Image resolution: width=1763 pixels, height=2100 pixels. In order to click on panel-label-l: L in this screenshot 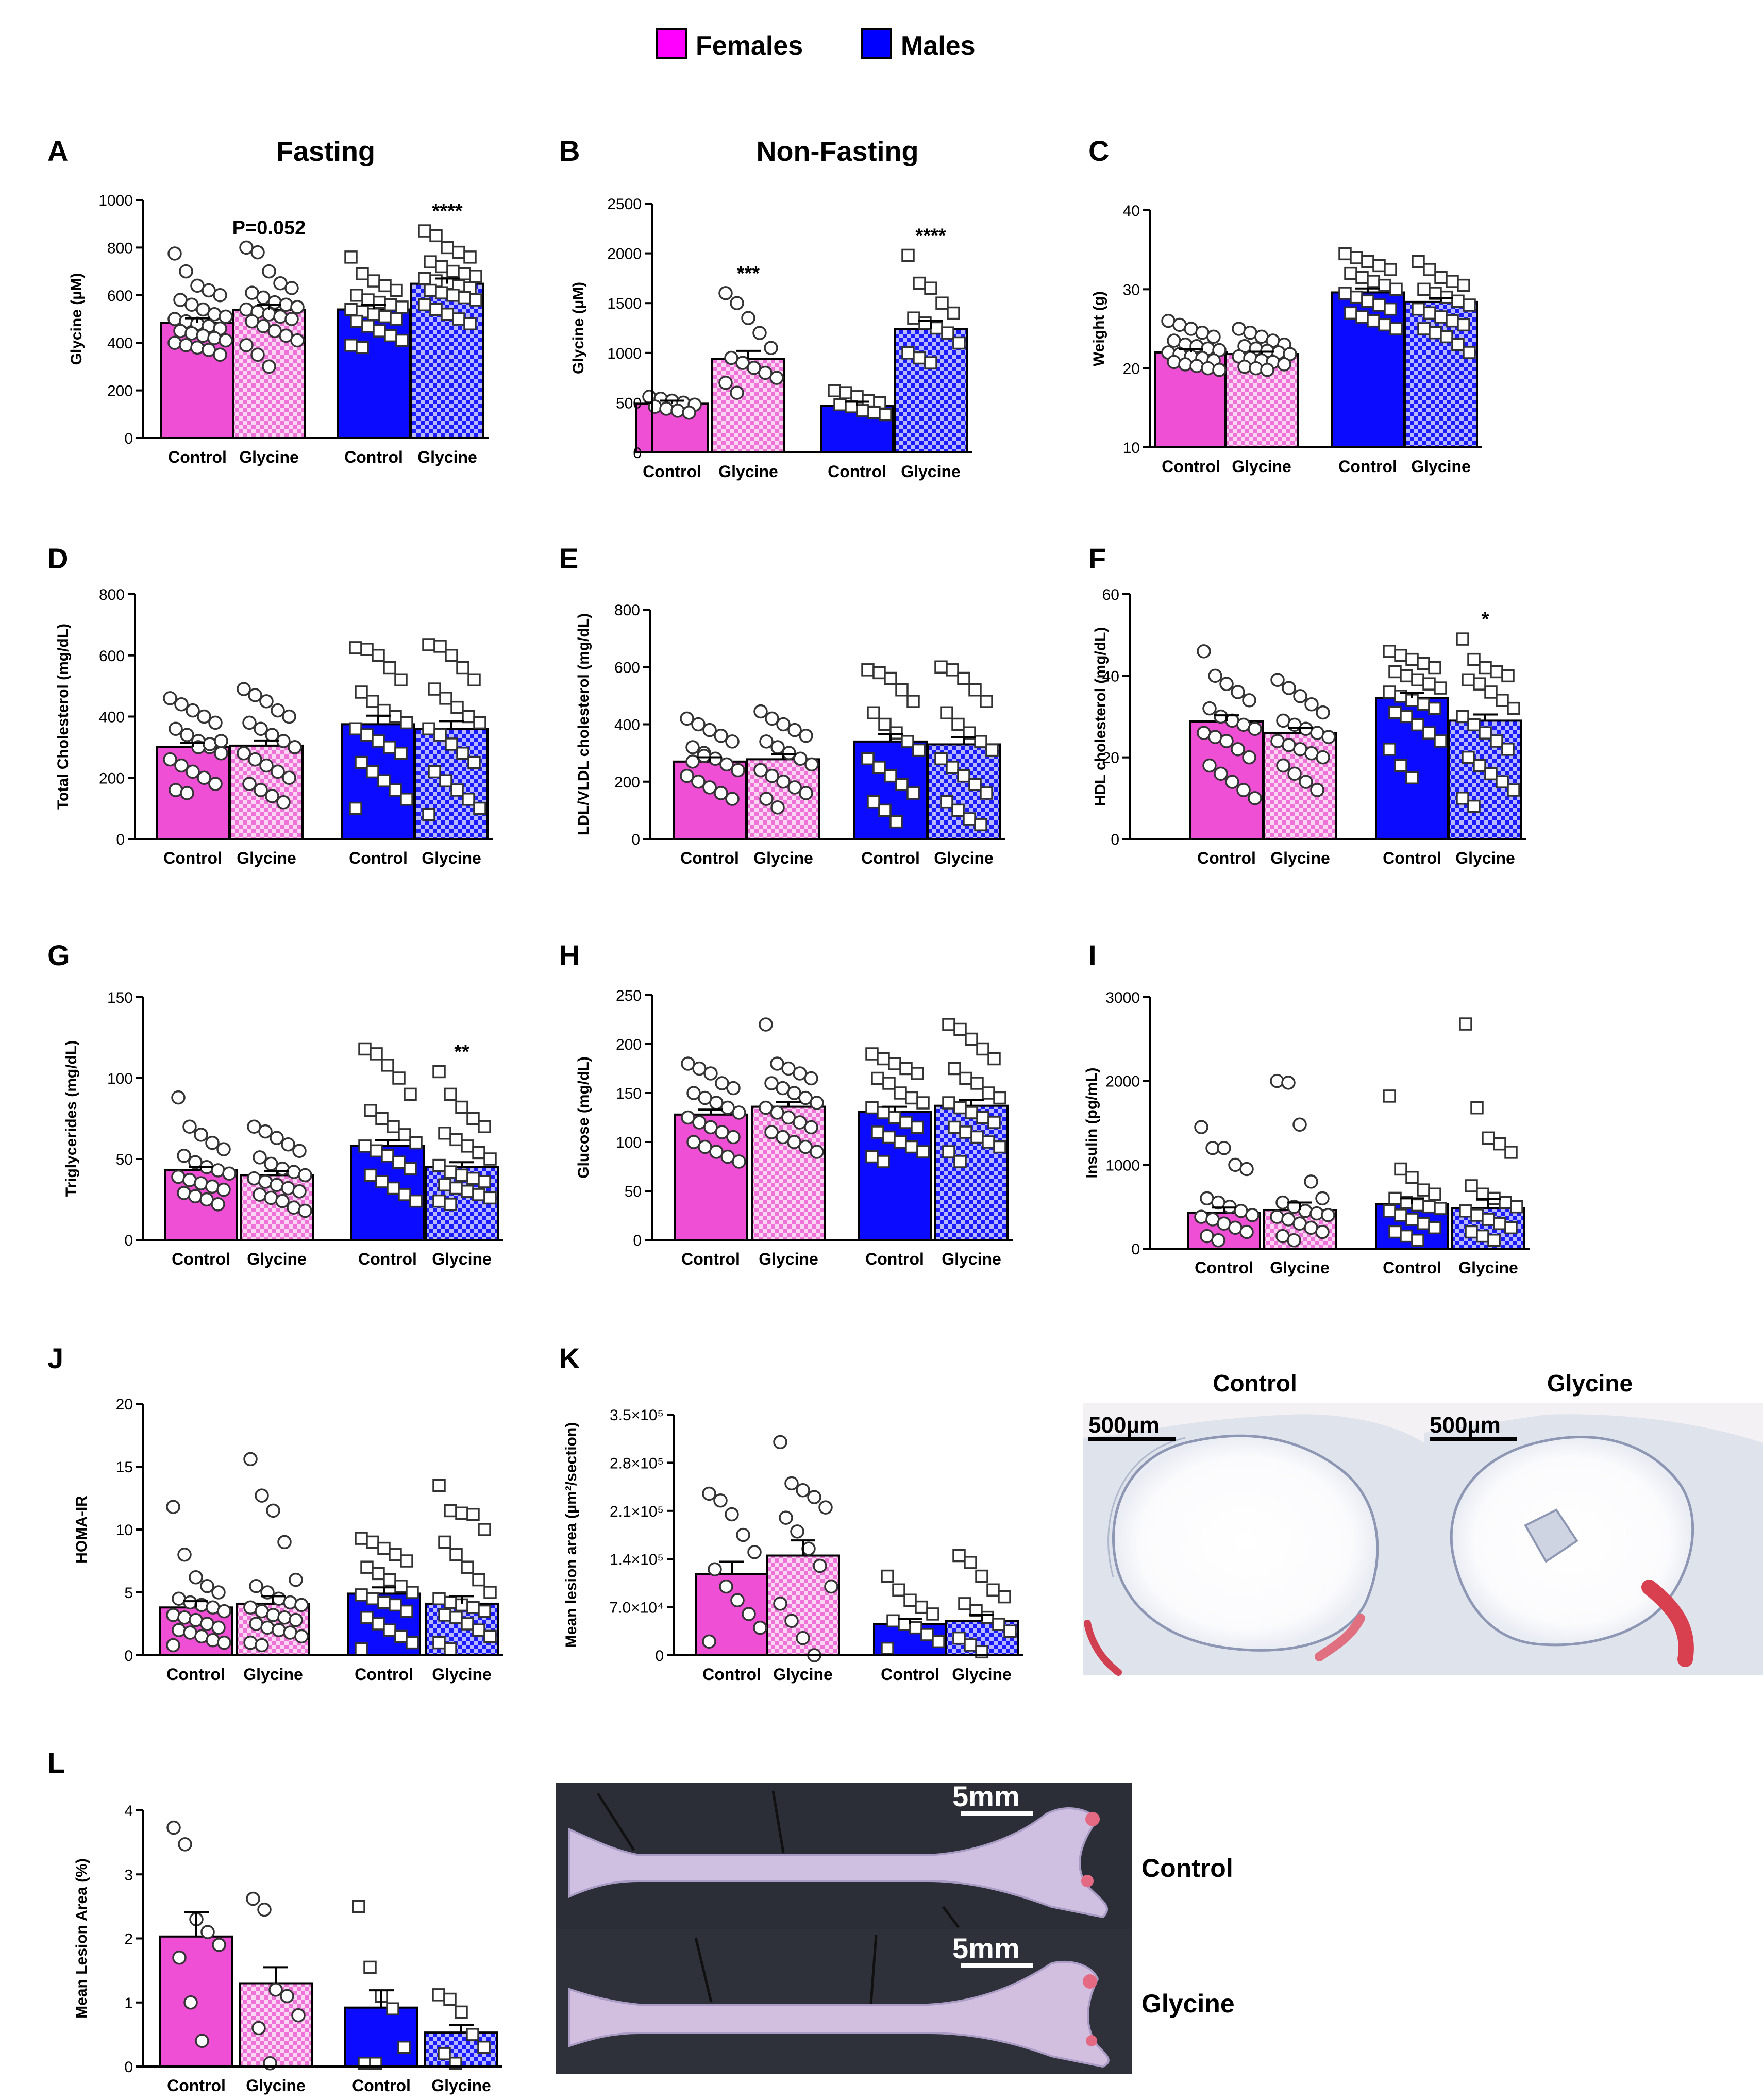, I will do `click(56, 1762)`.